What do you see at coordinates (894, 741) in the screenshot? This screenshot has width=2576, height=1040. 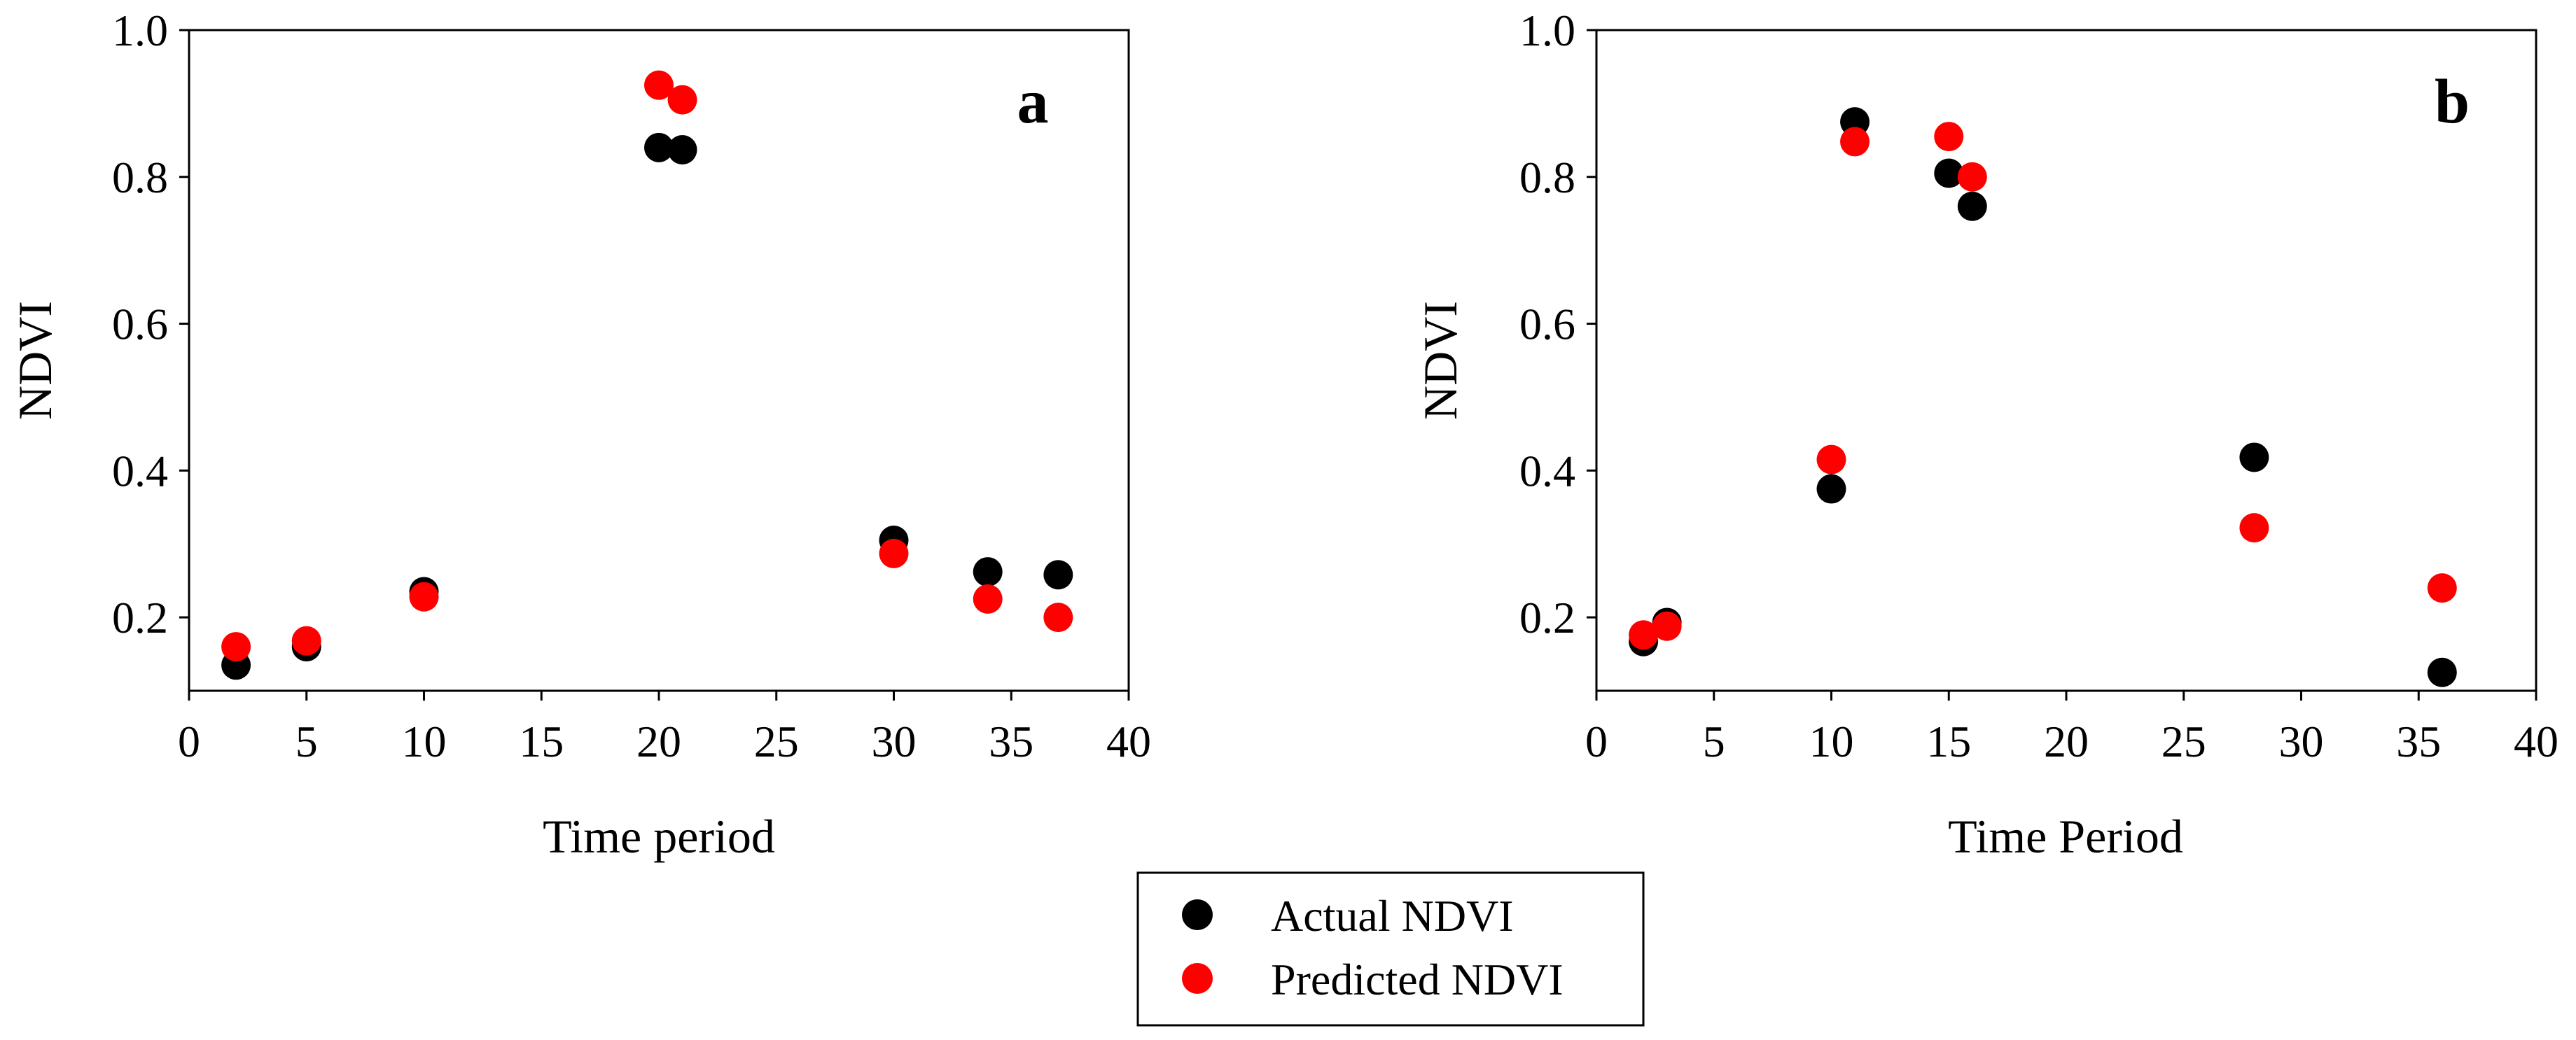 I see `panel-a-x-tick-label: 30` at bounding box center [894, 741].